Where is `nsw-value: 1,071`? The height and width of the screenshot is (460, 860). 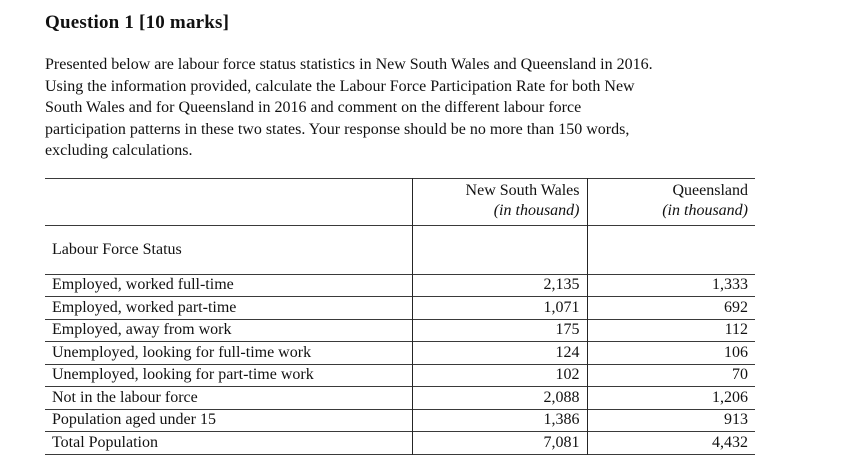 nsw-value: 1,071 is located at coordinates (499, 307).